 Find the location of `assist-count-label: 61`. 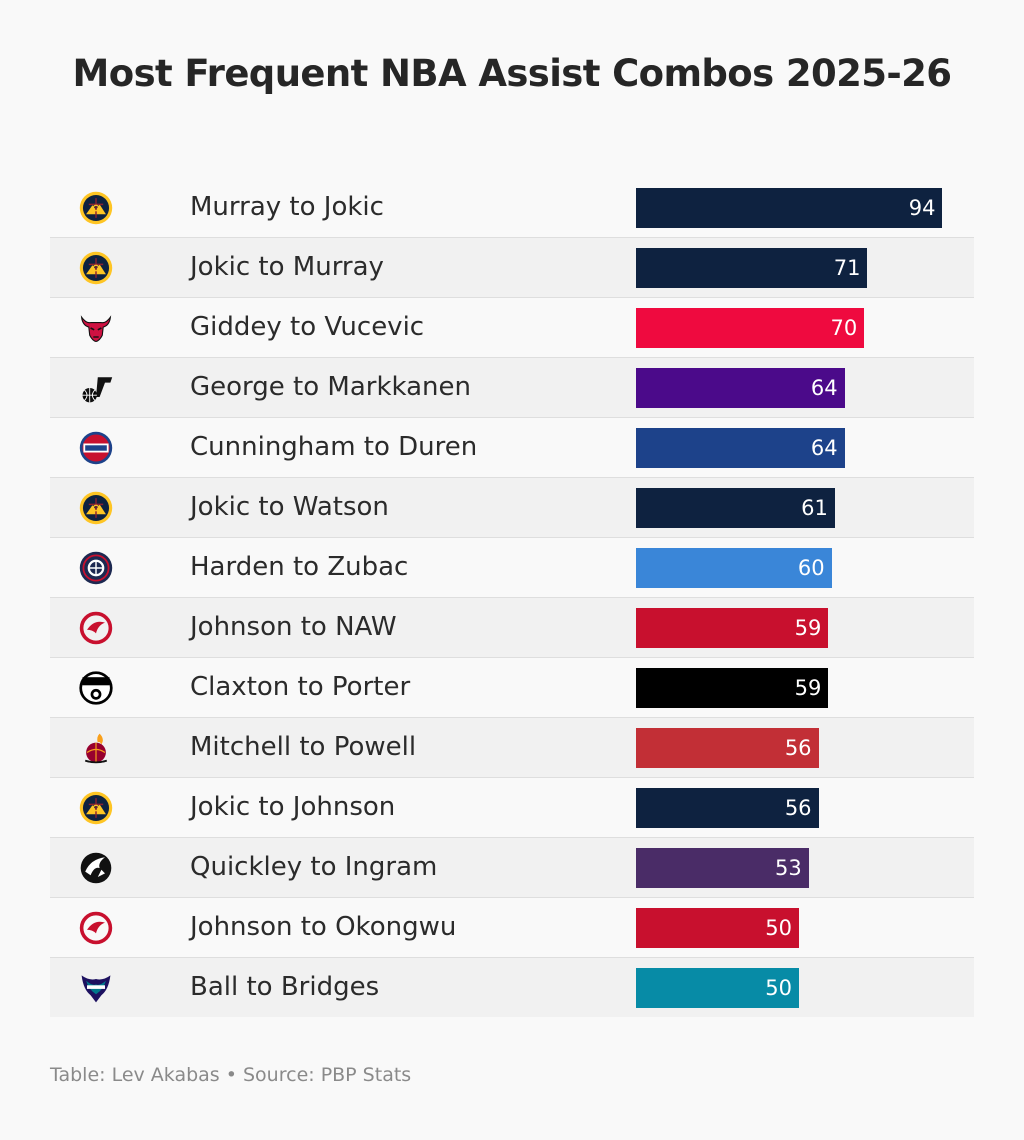

assist-count-label: 61 is located at coordinates (814, 508).